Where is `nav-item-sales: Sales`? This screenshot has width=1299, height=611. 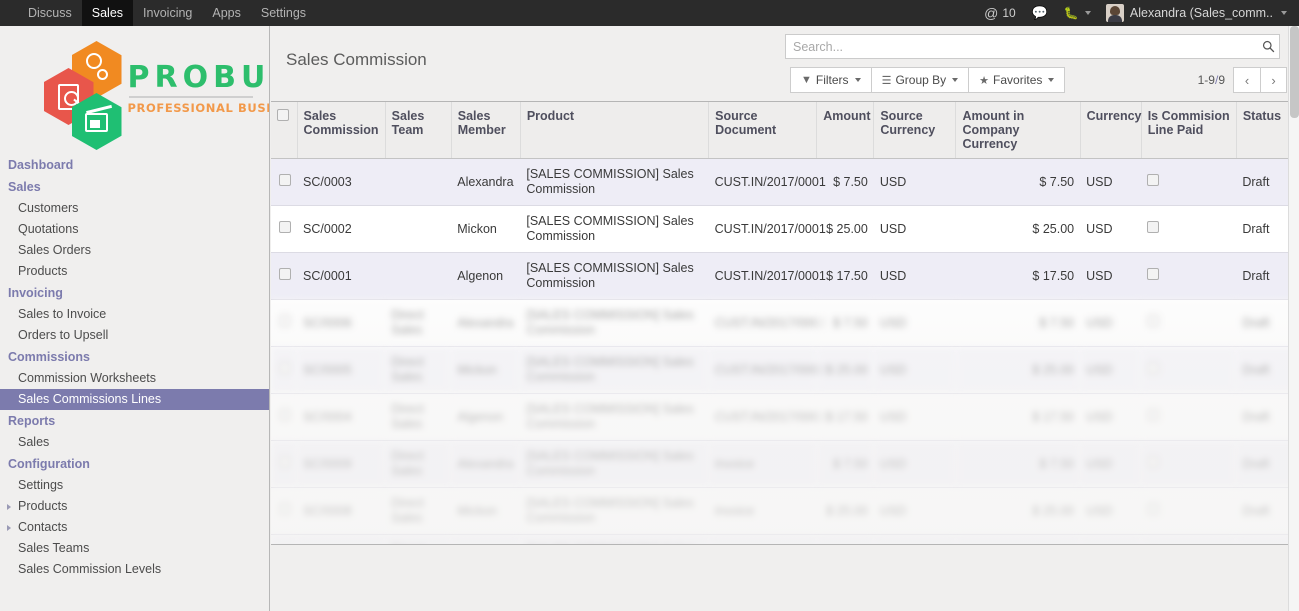
nav-item-sales: Sales is located at coordinates (107, 13).